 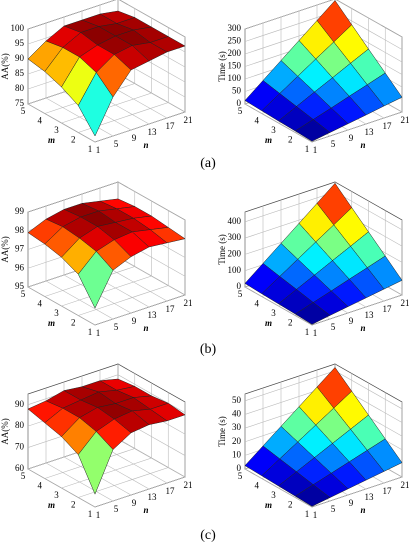 What do you see at coordinates (237, 427) in the screenshot?
I see `z-tick-label: 30` at bounding box center [237, 427].